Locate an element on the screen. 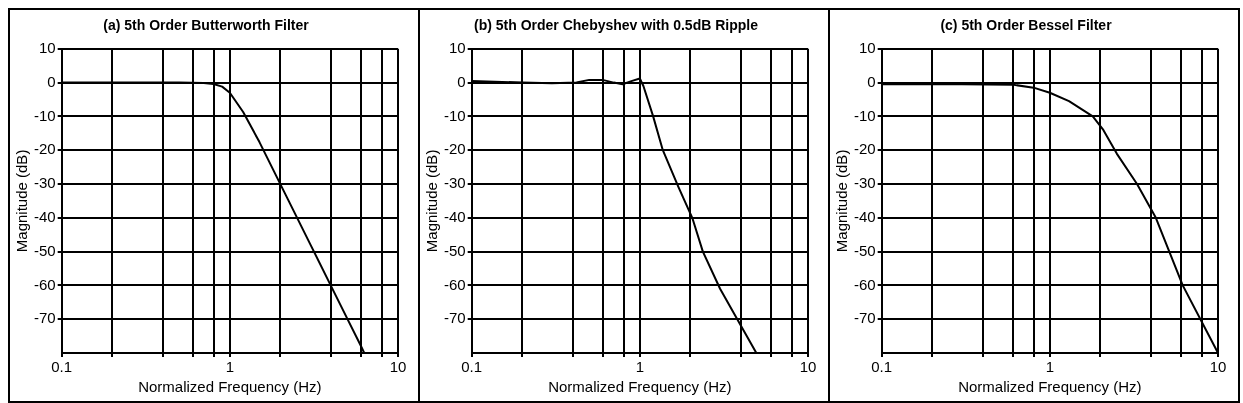 This screenshot has width=1243, height=403. chart-title: (a) 5th Order Butterworth Filter is located at coordinates (206, 25).